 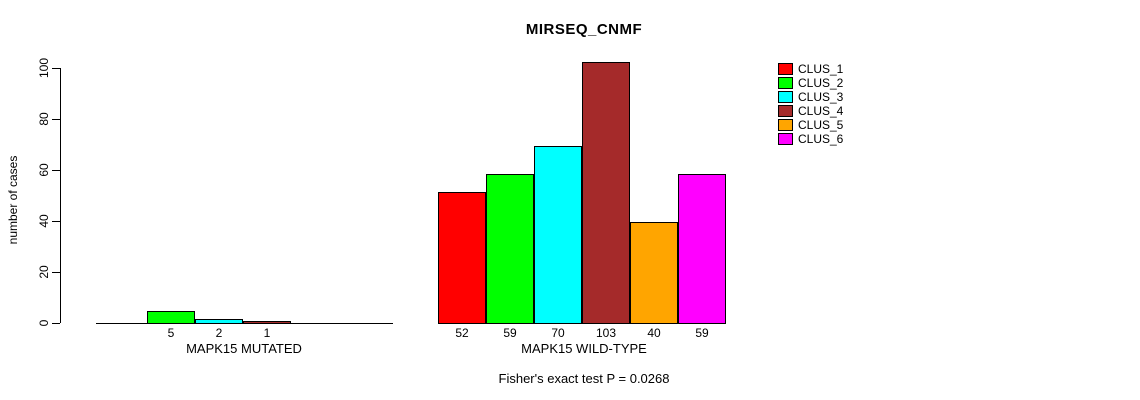 I want to click on y-tick-label: 40, so click(x=44, y=221).